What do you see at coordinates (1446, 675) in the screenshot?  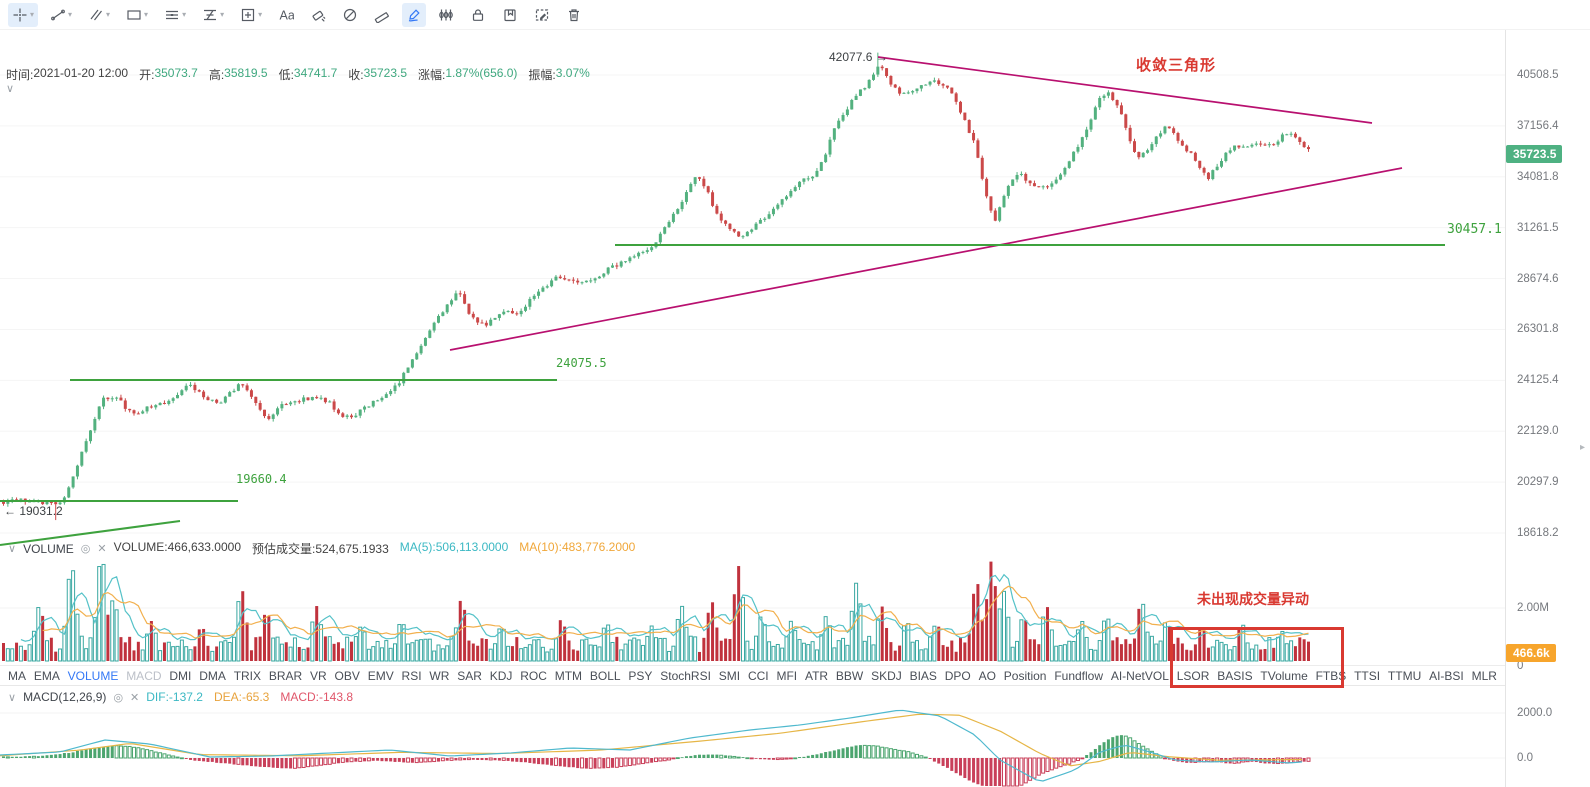 I see `tab-ai-bsi: AI-BSI` at bounding box center [1446, 675].